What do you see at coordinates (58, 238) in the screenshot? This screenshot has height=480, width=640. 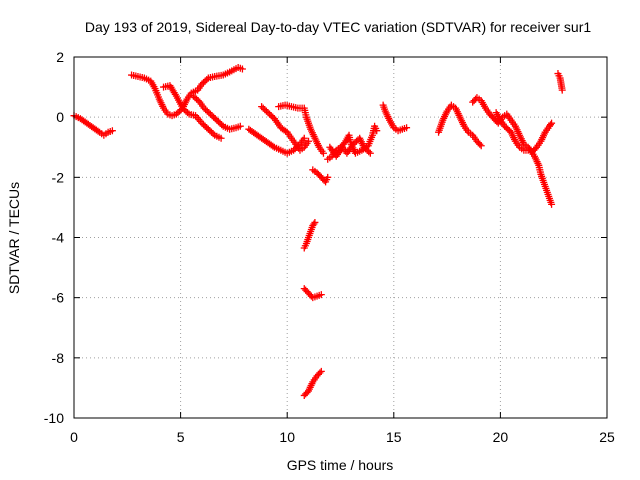 I see `y-tick-label: -4` at bounding box center [58, 238].